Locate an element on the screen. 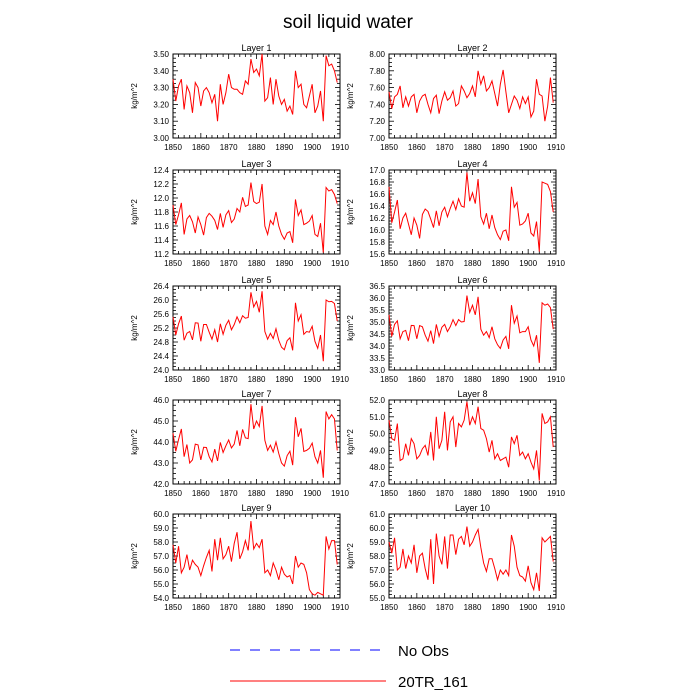 The height and width of the screenshot is (700, 700). panel-title: Layer 2 is located at coordinates (472, 48).